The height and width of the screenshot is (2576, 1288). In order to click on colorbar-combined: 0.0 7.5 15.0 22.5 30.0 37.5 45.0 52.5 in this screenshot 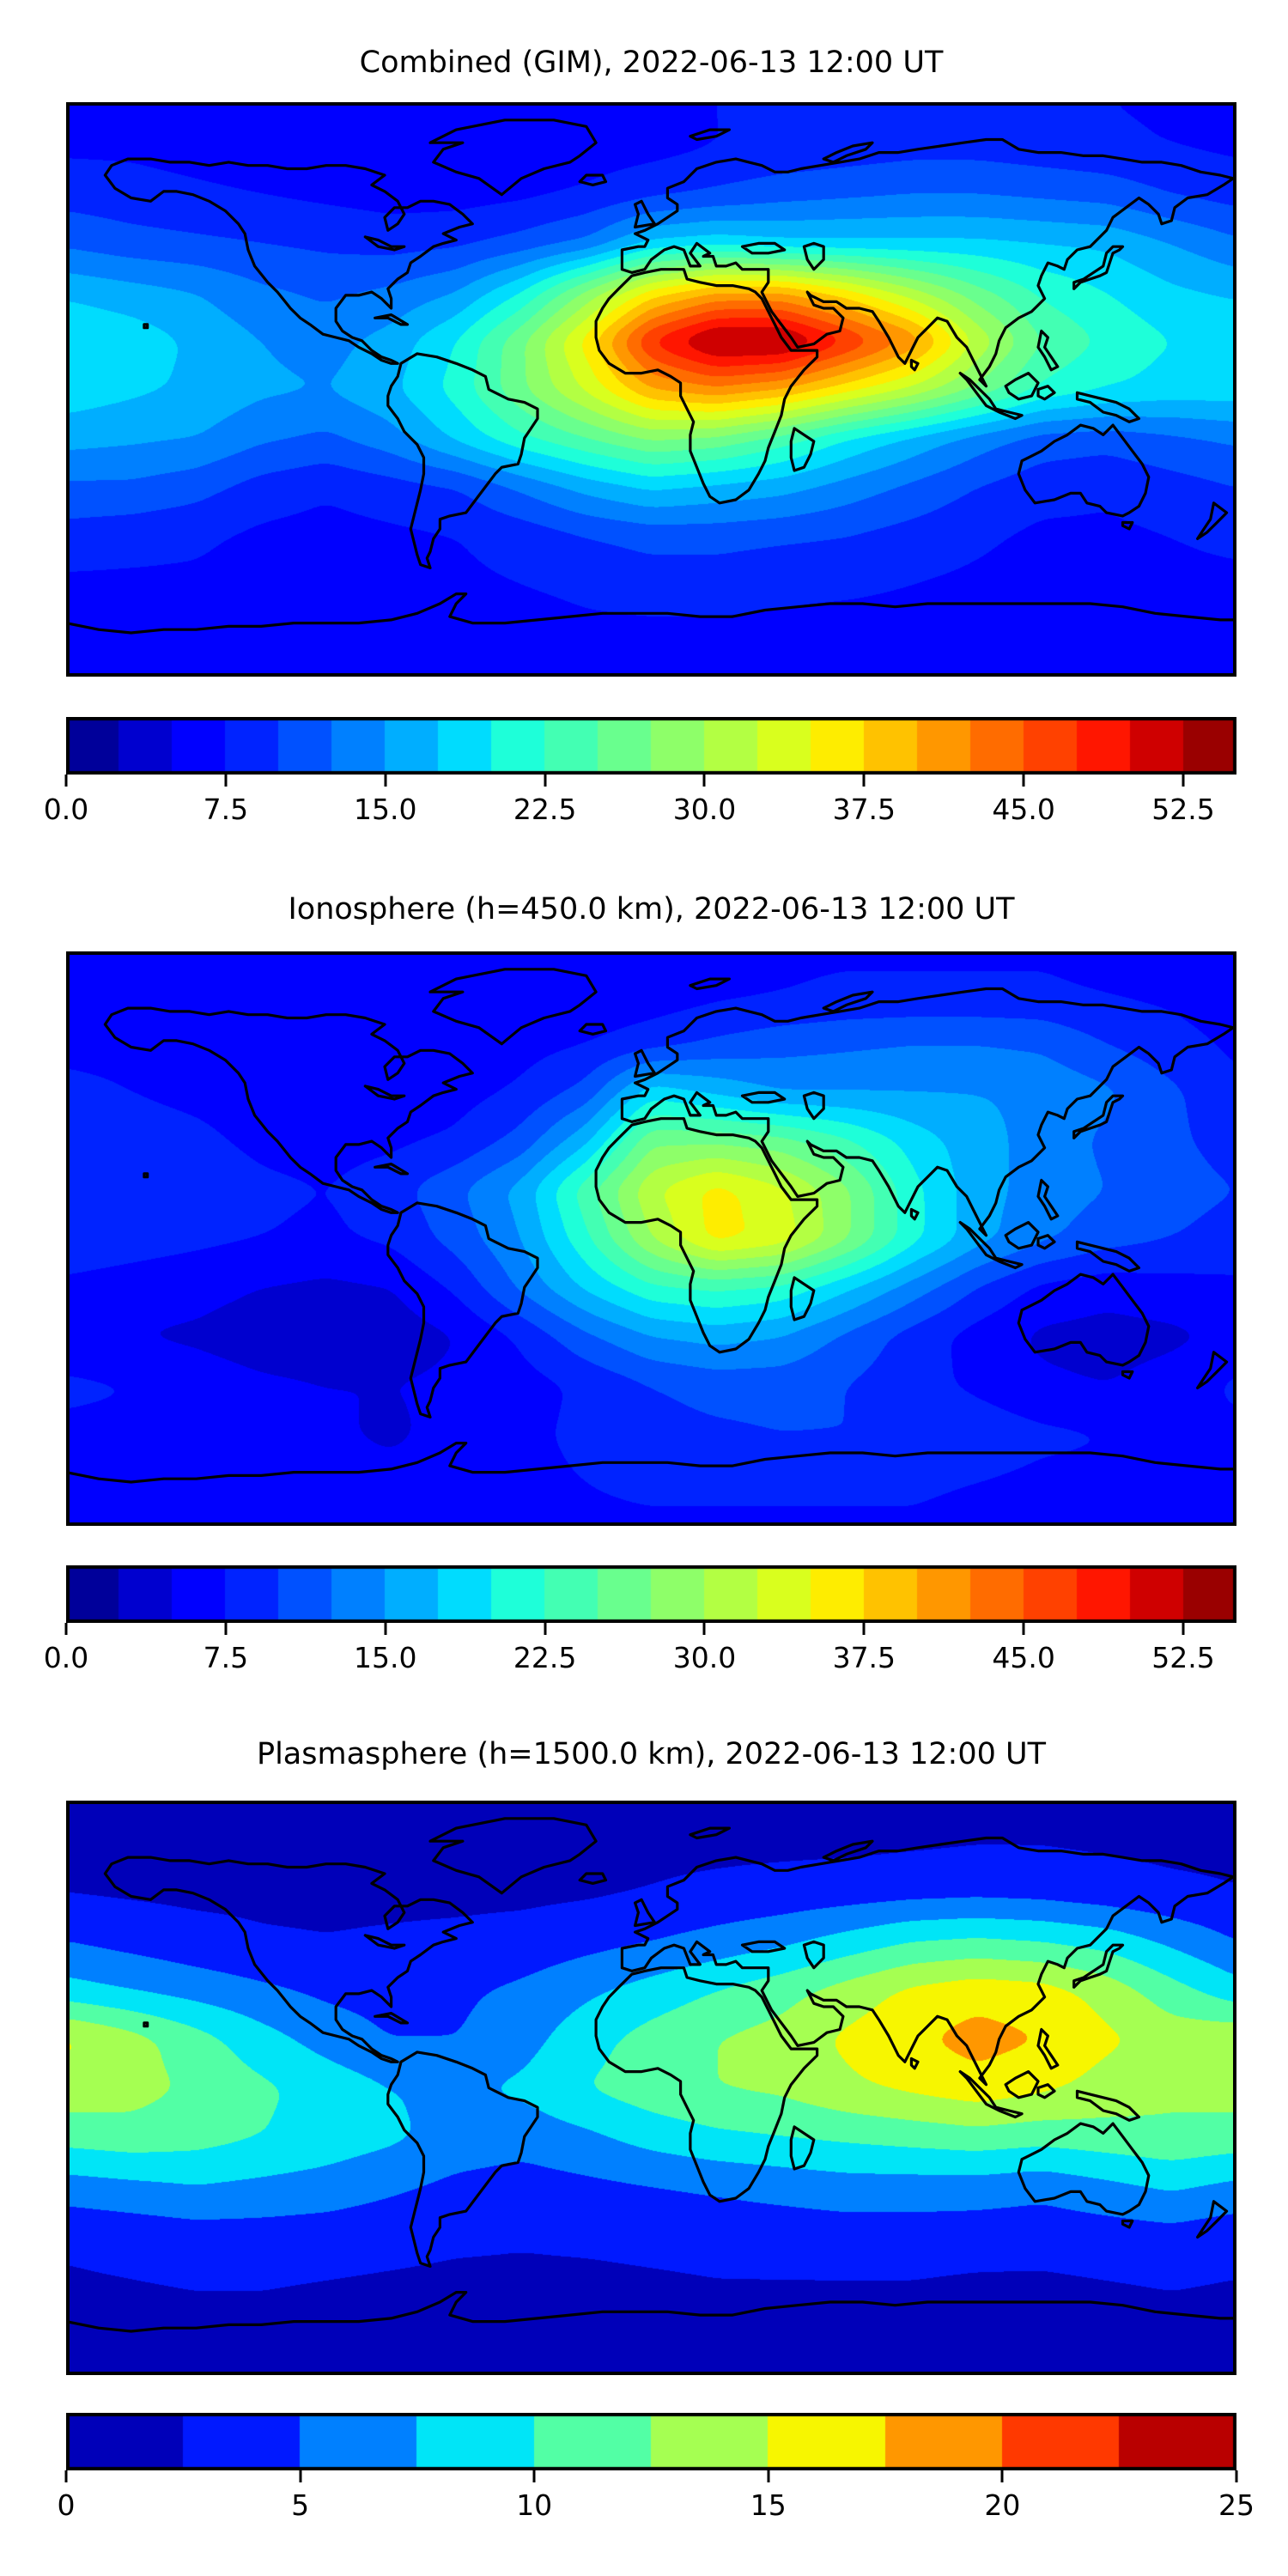, I will do `click(640, 781)`.